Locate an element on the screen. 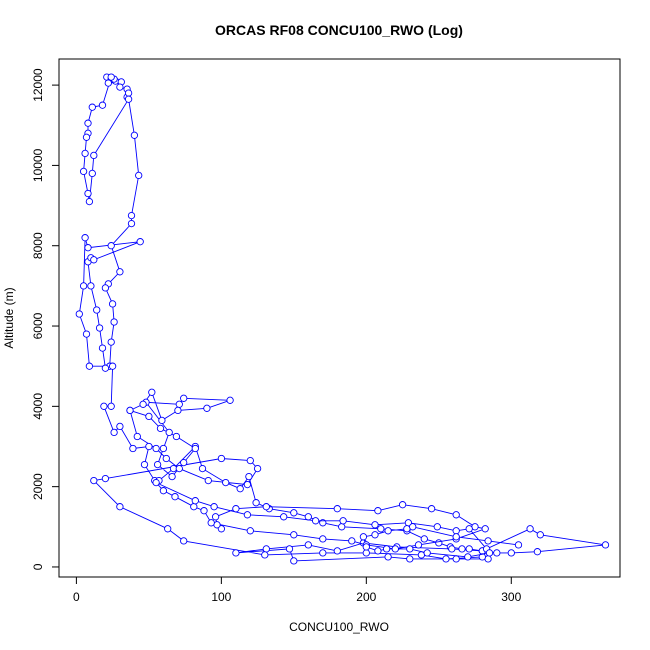 Image resolution: width=650 pixels, height=650 pixels. y-tick-label: 4000 is located at coordinates (38, 406).